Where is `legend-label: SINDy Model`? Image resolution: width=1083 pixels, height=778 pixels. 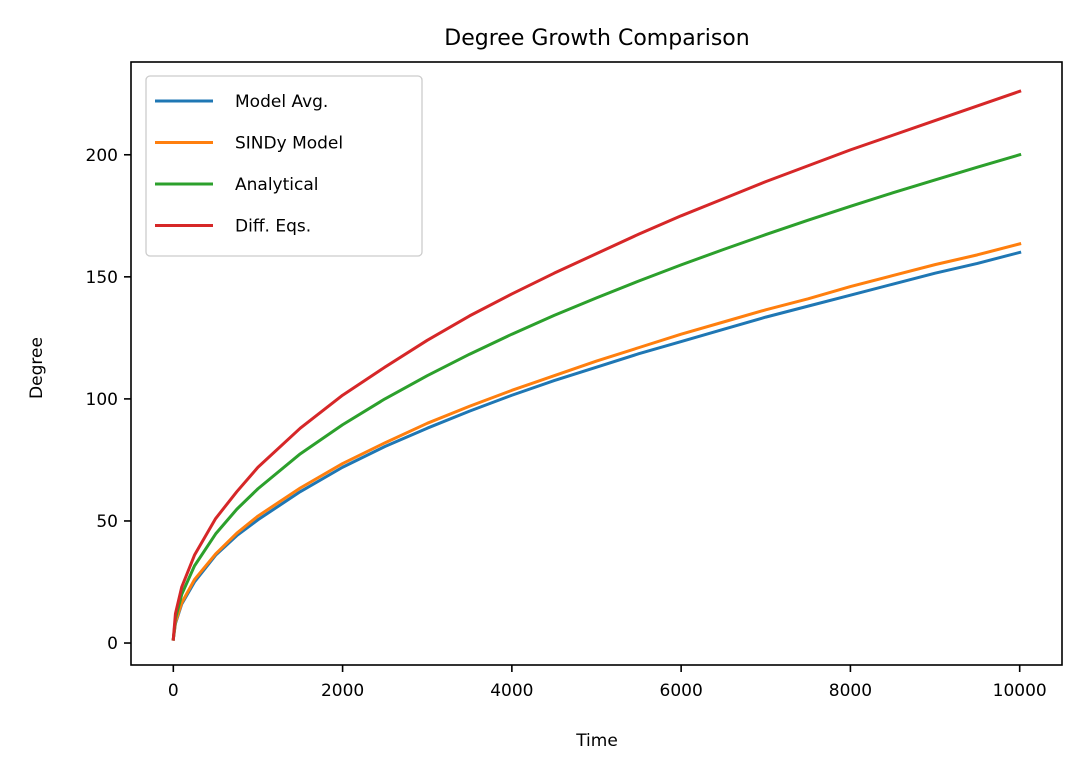 legend-label: SINDy Model is located at coordinates (289, 144).